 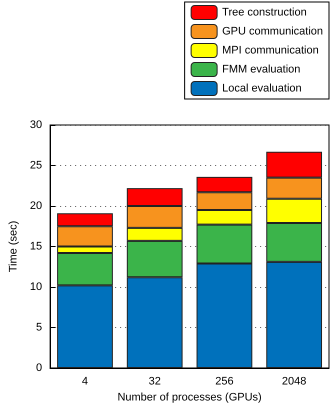 What do you see at coordinates (270, 50) in the screenshot?
I see `legend-label: MPI communication` at bounding box center [270, 50].